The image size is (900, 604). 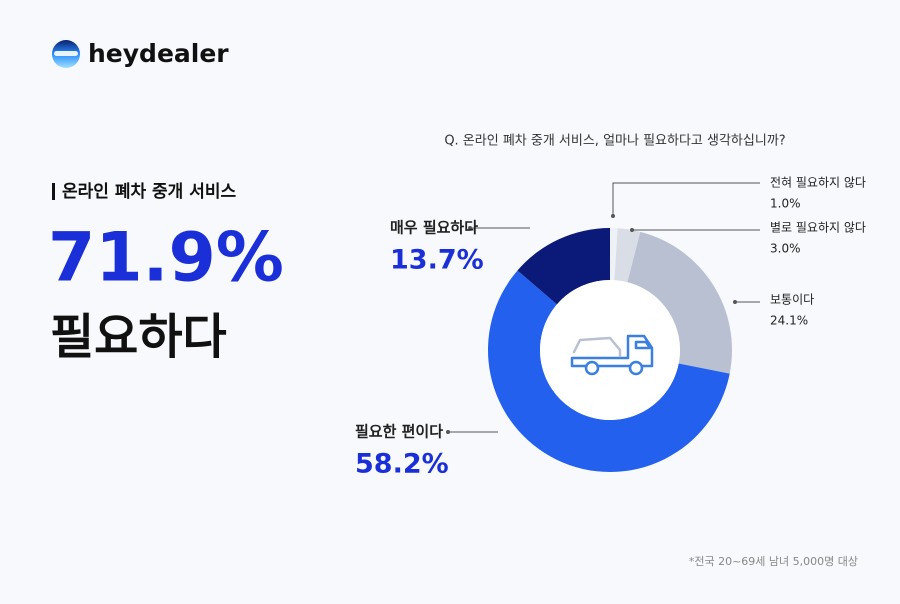 What do you see at coordinates (166, 258) in the screenshot?
I see `headline: 71.9%` at bounding box center [166, 258].